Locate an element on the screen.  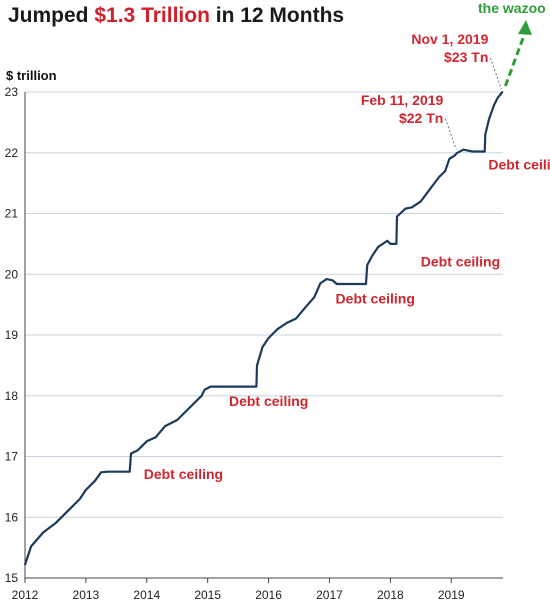
y-tick-label-19: 19 is located at coordinates (12, 335).